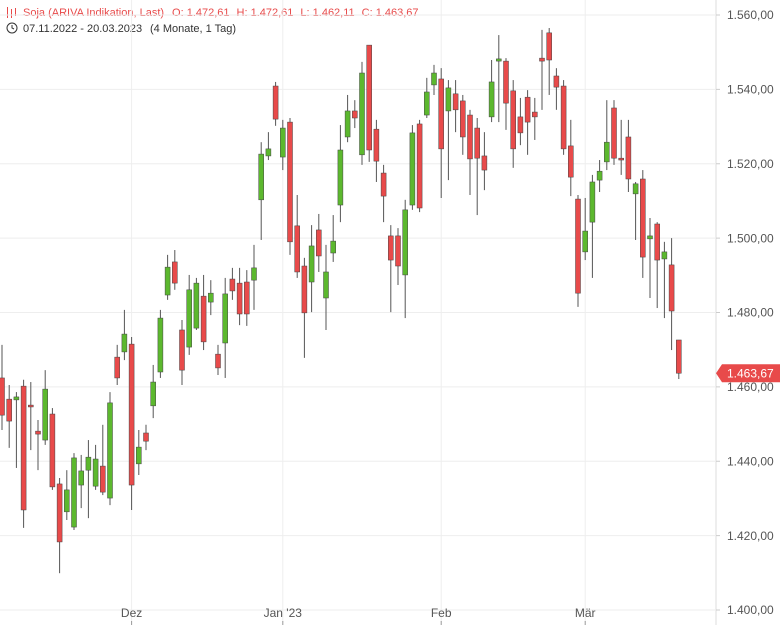 The height and width of the screenshot is (625, 780). What do you see at coordinates (750, 238) in the screenshot?
I see `y-tick-label: 1.500,00` at bounding box center [750, 238].